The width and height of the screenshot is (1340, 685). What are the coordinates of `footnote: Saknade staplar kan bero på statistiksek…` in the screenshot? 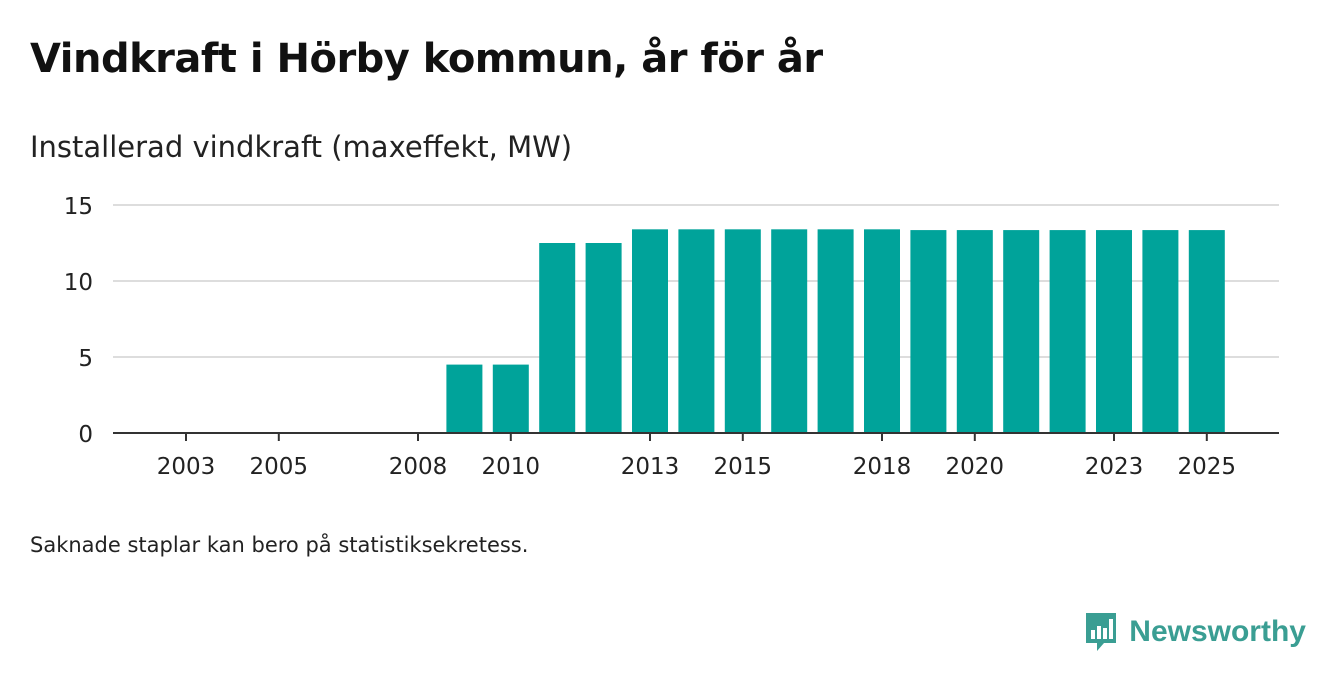 It's located at (279, 545).